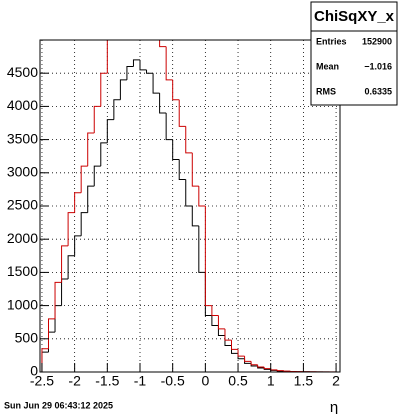 This screenshot has height=414, width=400. What do you see at coordinates (238, 381) in the screenshot?
I see `x-tick-label: 0.5` at bounding box center [238, 381].